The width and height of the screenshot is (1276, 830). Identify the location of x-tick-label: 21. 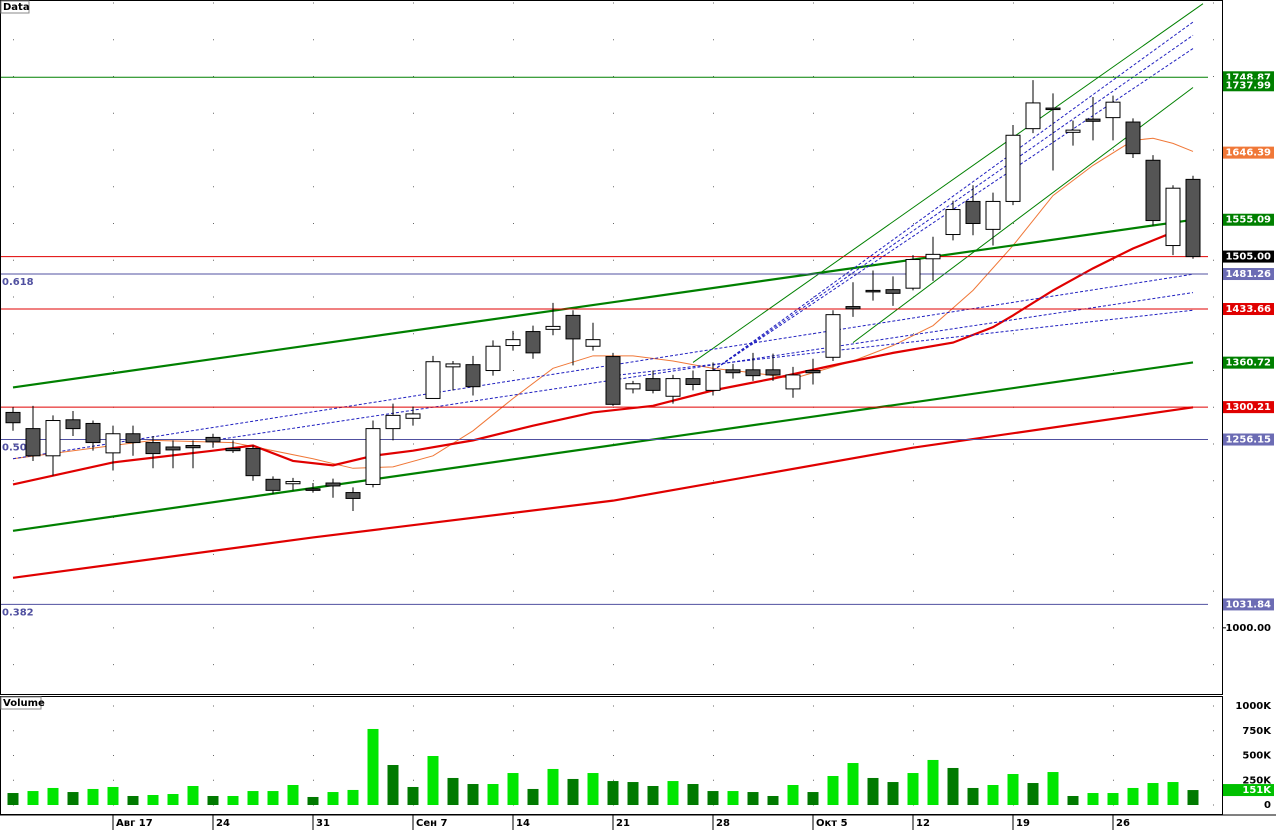
(623, 823).